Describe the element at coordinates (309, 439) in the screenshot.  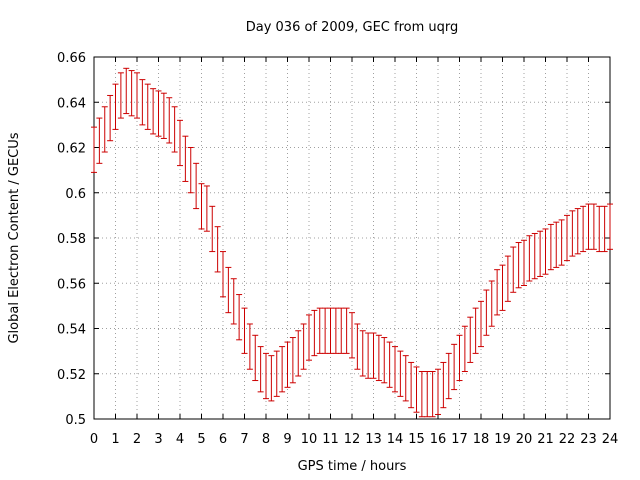
I see `x-tick-label: 10` at that location.